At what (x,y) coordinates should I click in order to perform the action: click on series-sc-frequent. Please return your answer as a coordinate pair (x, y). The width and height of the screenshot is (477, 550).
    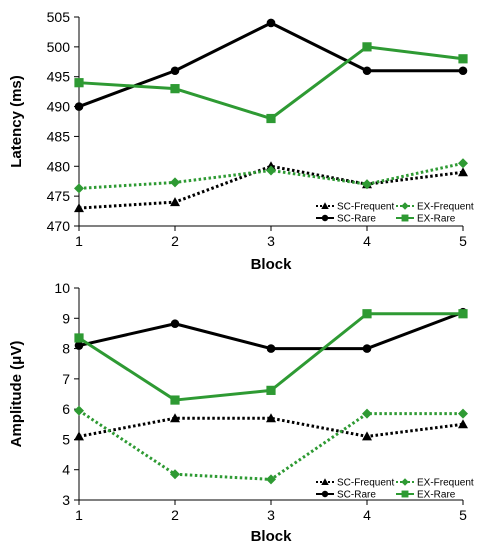
    Looking at the image, I should click on (271, 427).